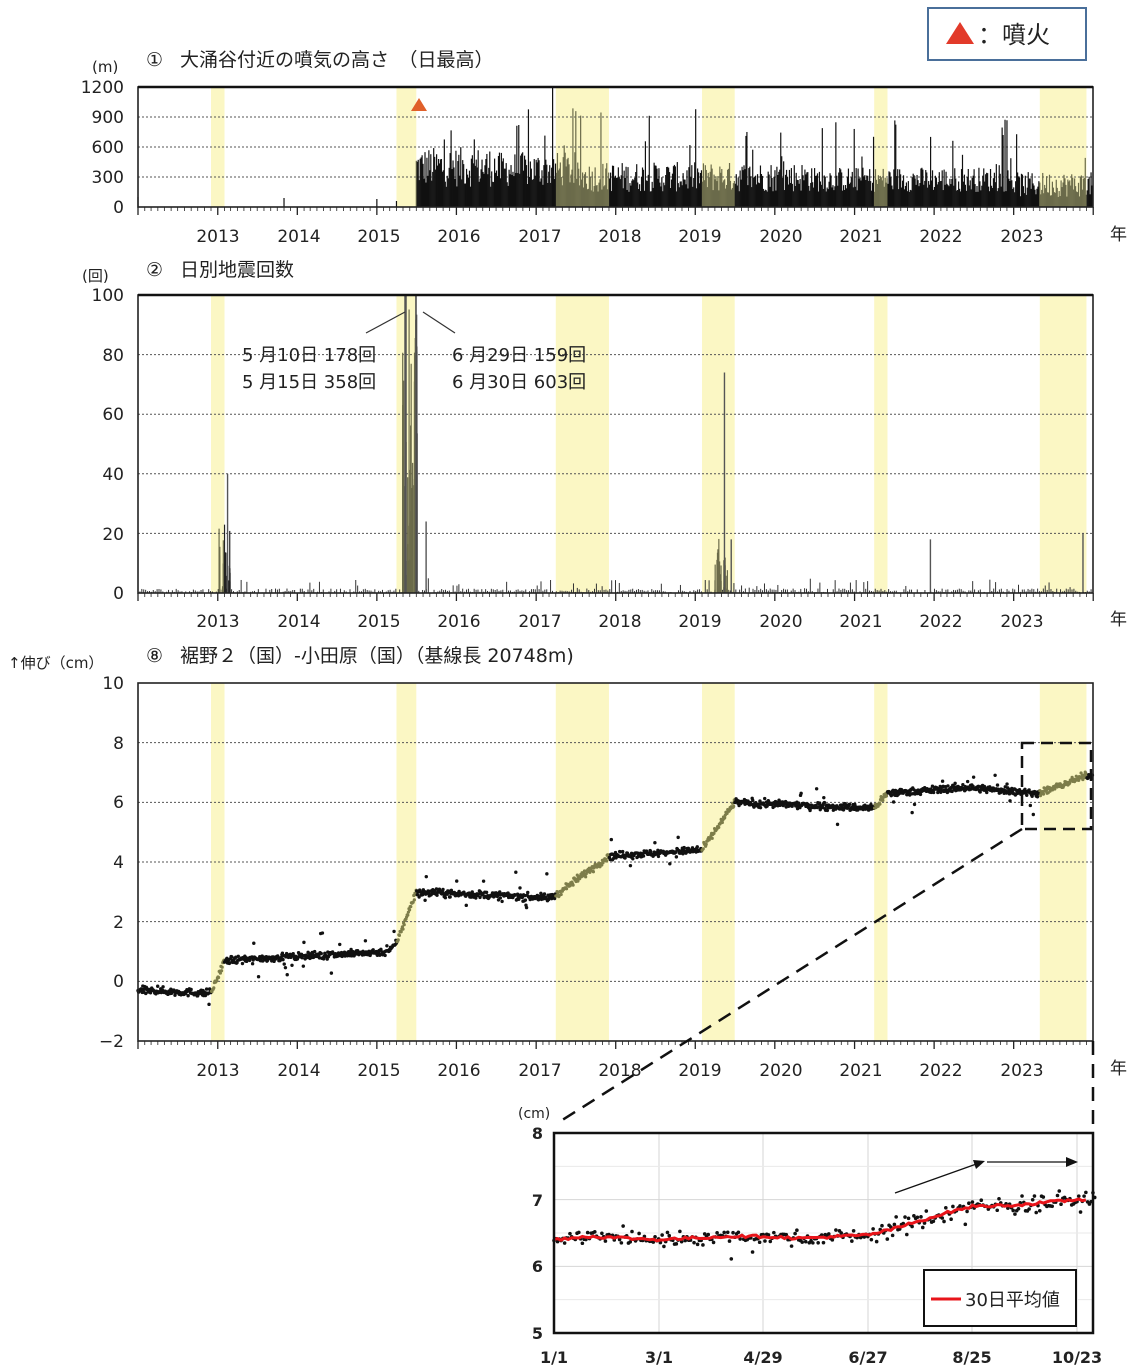 The image size is (1138, 1369). What do you see at coordinates (1077, 1357) in the screenshot?
I see `x-tick-label: 10/23` at bounding box center [1077, 1357].